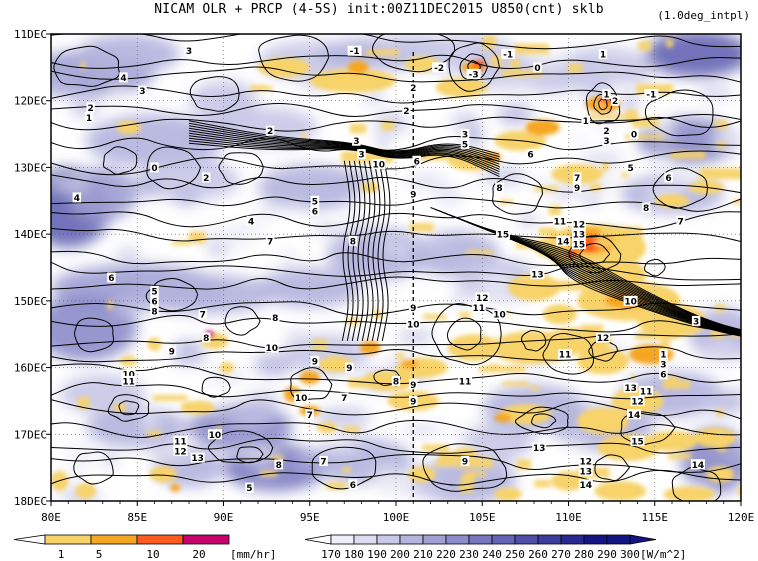 The height and width of the screenshot is (561, 758). What do you see at coordinates (331, 554) in the screenshot?
I see `olr-colorbar-label: 170` at bounding box center [331, 554].